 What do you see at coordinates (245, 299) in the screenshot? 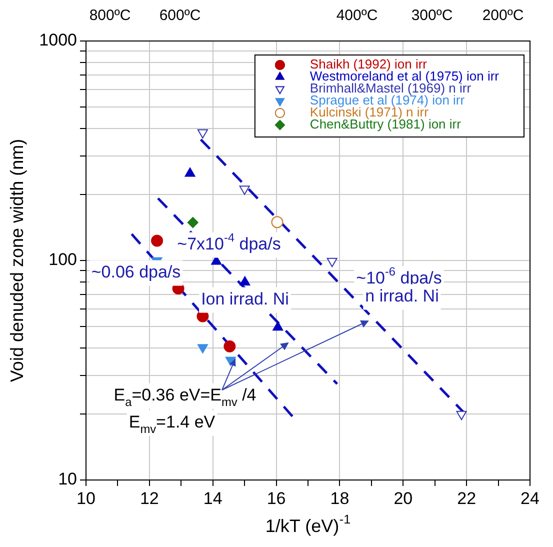
I see `annotation: Ion irrad. Ni` at bounding box center [245, 299].